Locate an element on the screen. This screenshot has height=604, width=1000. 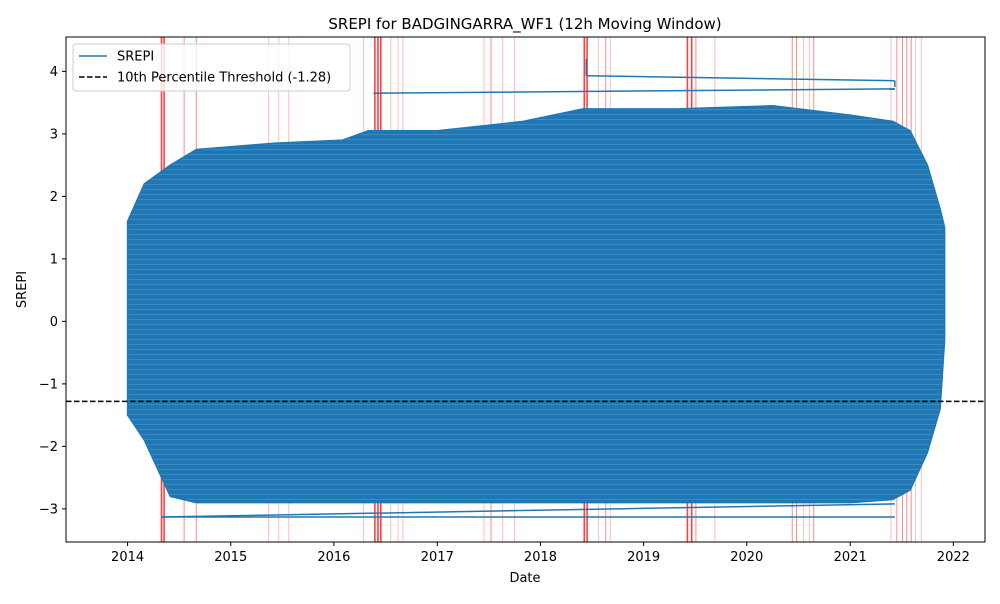
y-tick-label: −3 is located at coordinates (48, 509).